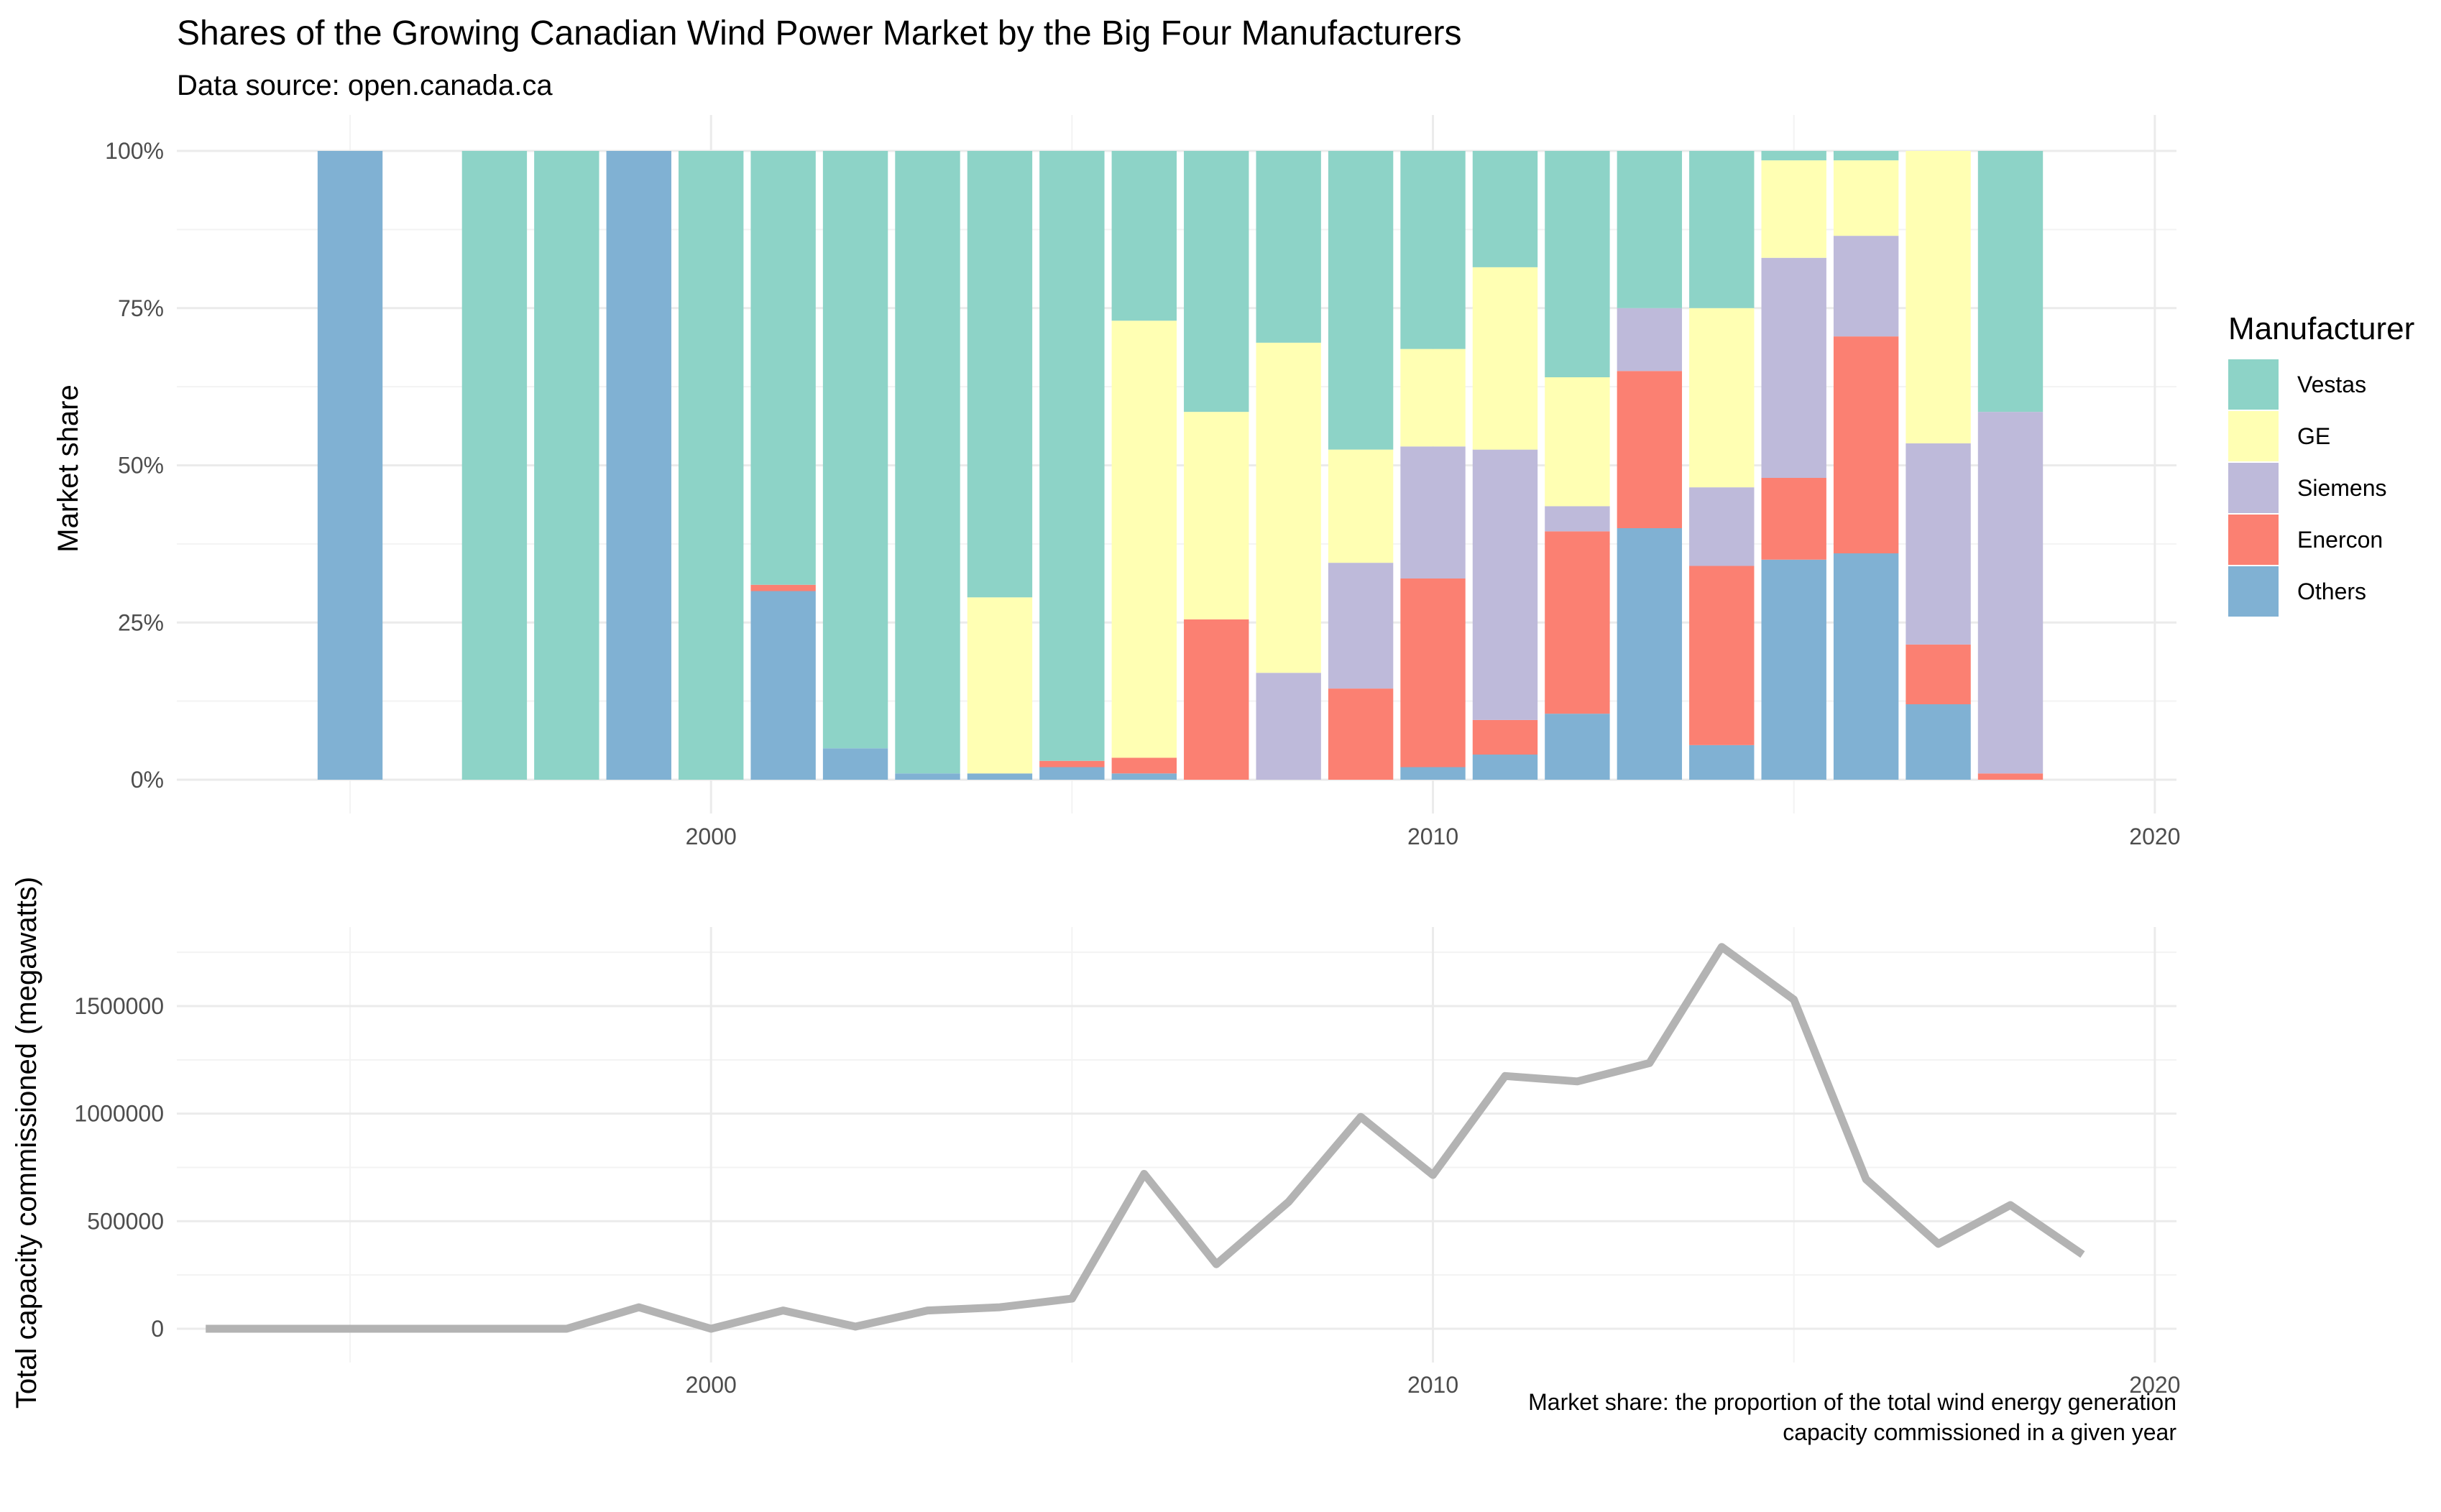  What do you see at coordinates (1505, 737) in the screenshot?
I see `bar-2011-enercon` at bounding box center [1505, 737].